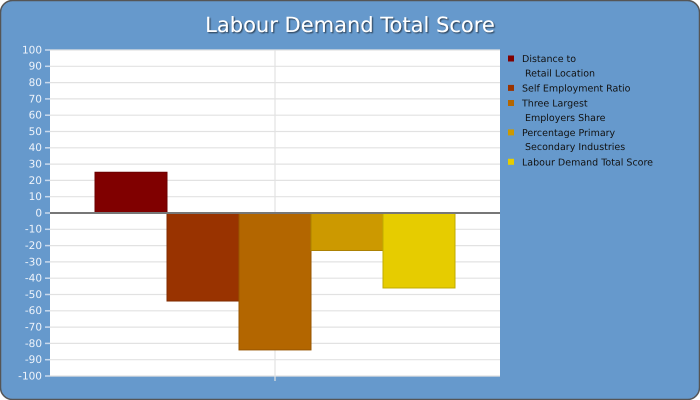 The image size is (700, 400). I want to click on y-tick-label: 20, so click(35, 180).